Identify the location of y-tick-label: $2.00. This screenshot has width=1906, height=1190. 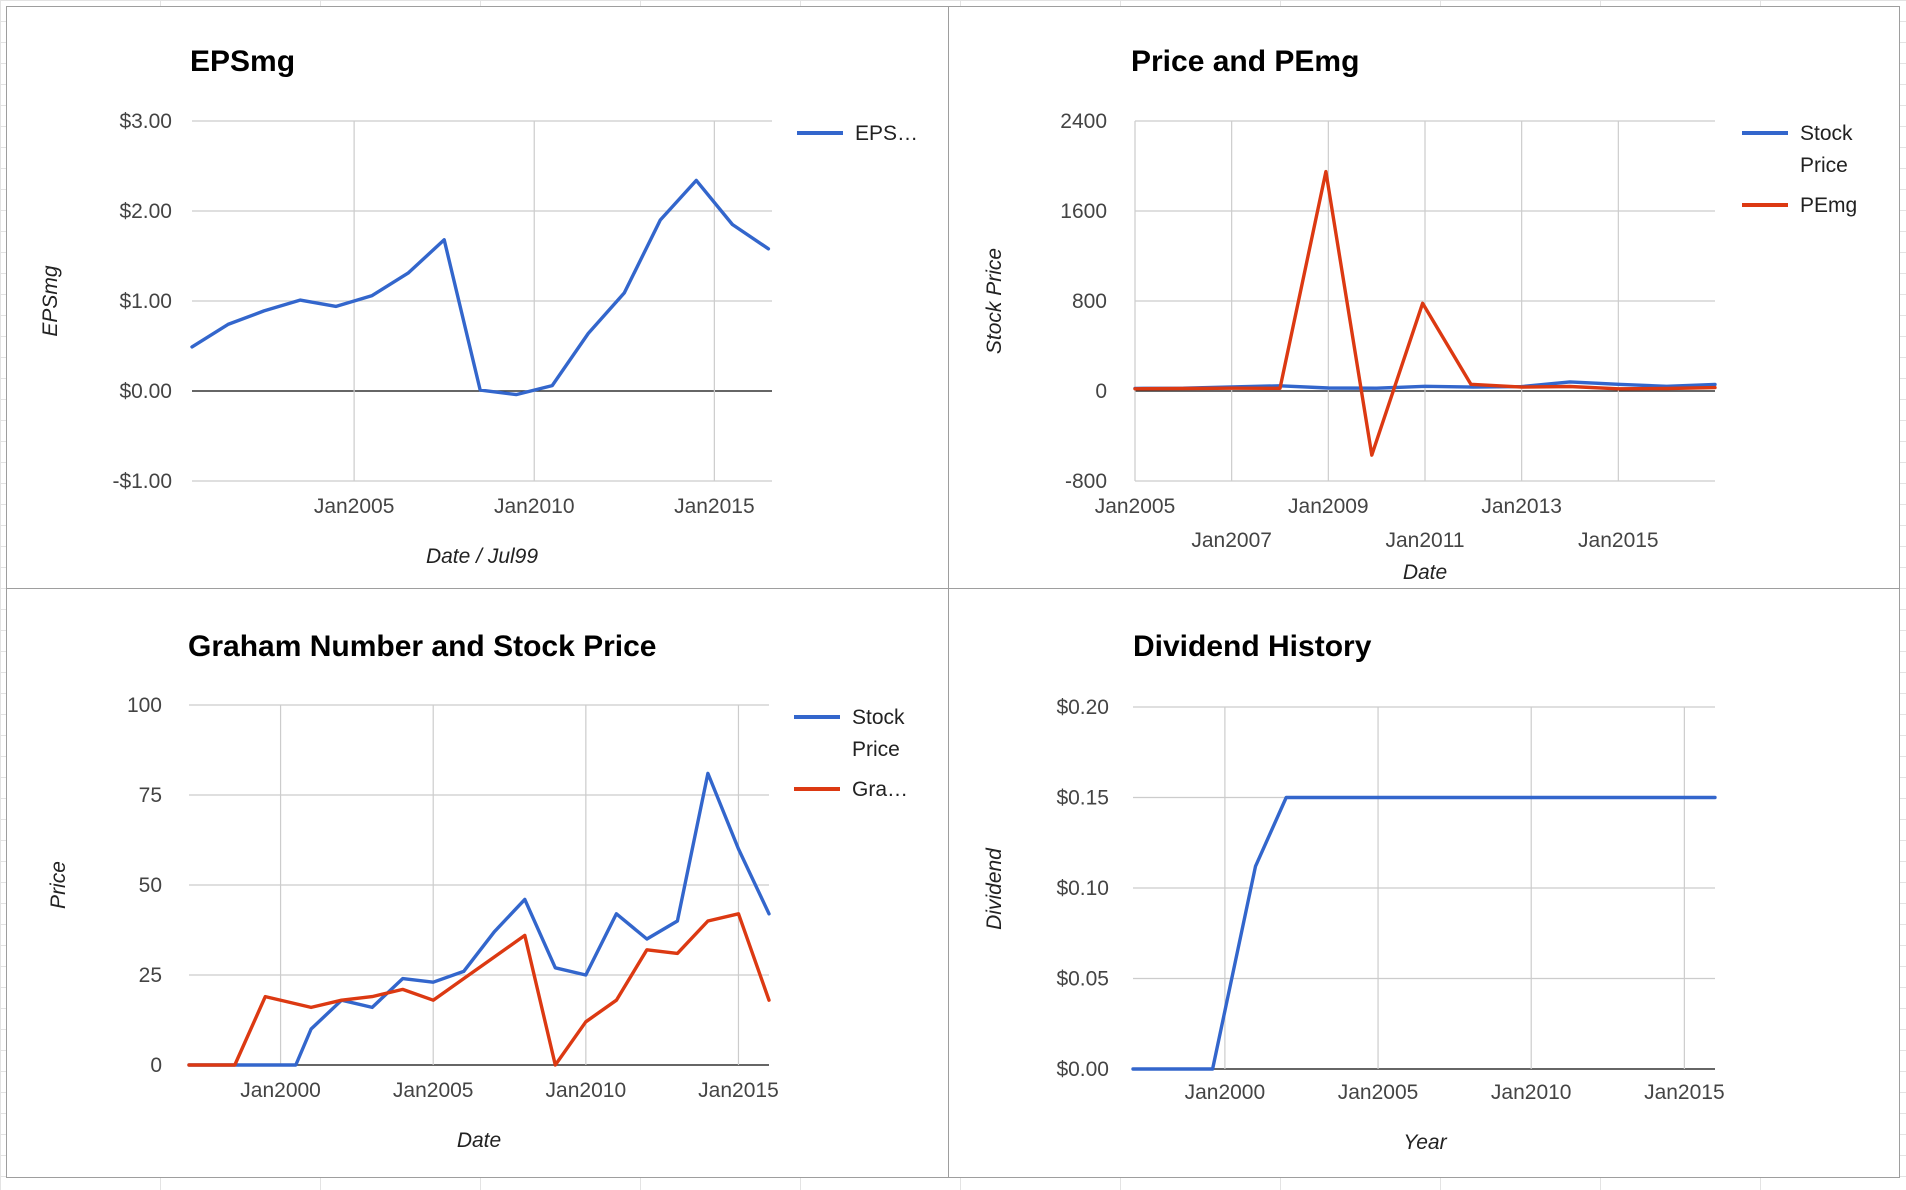
(145, 211).